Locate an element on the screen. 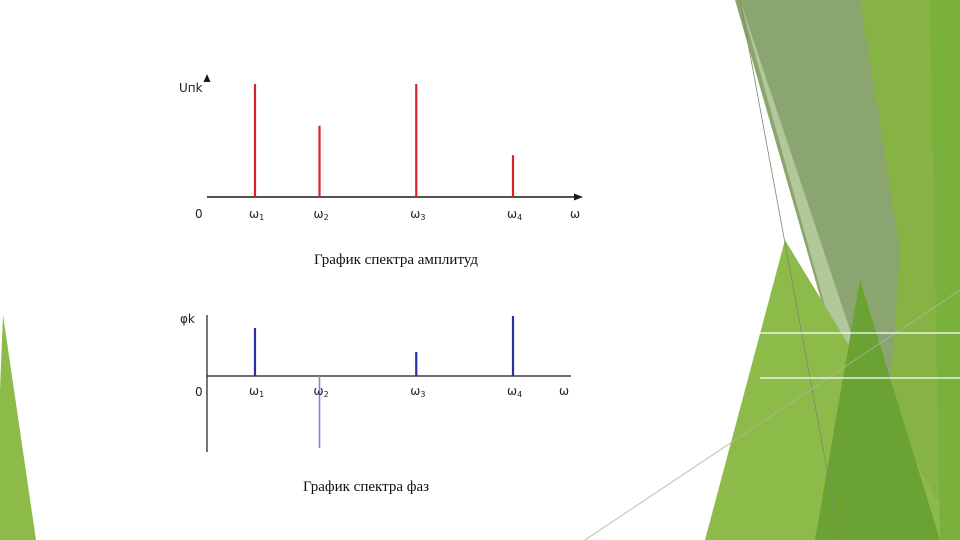 The height and width of the screenshot is (540, 960). phase-tick-label-4: ω4 is located at coordinates (514, 391).